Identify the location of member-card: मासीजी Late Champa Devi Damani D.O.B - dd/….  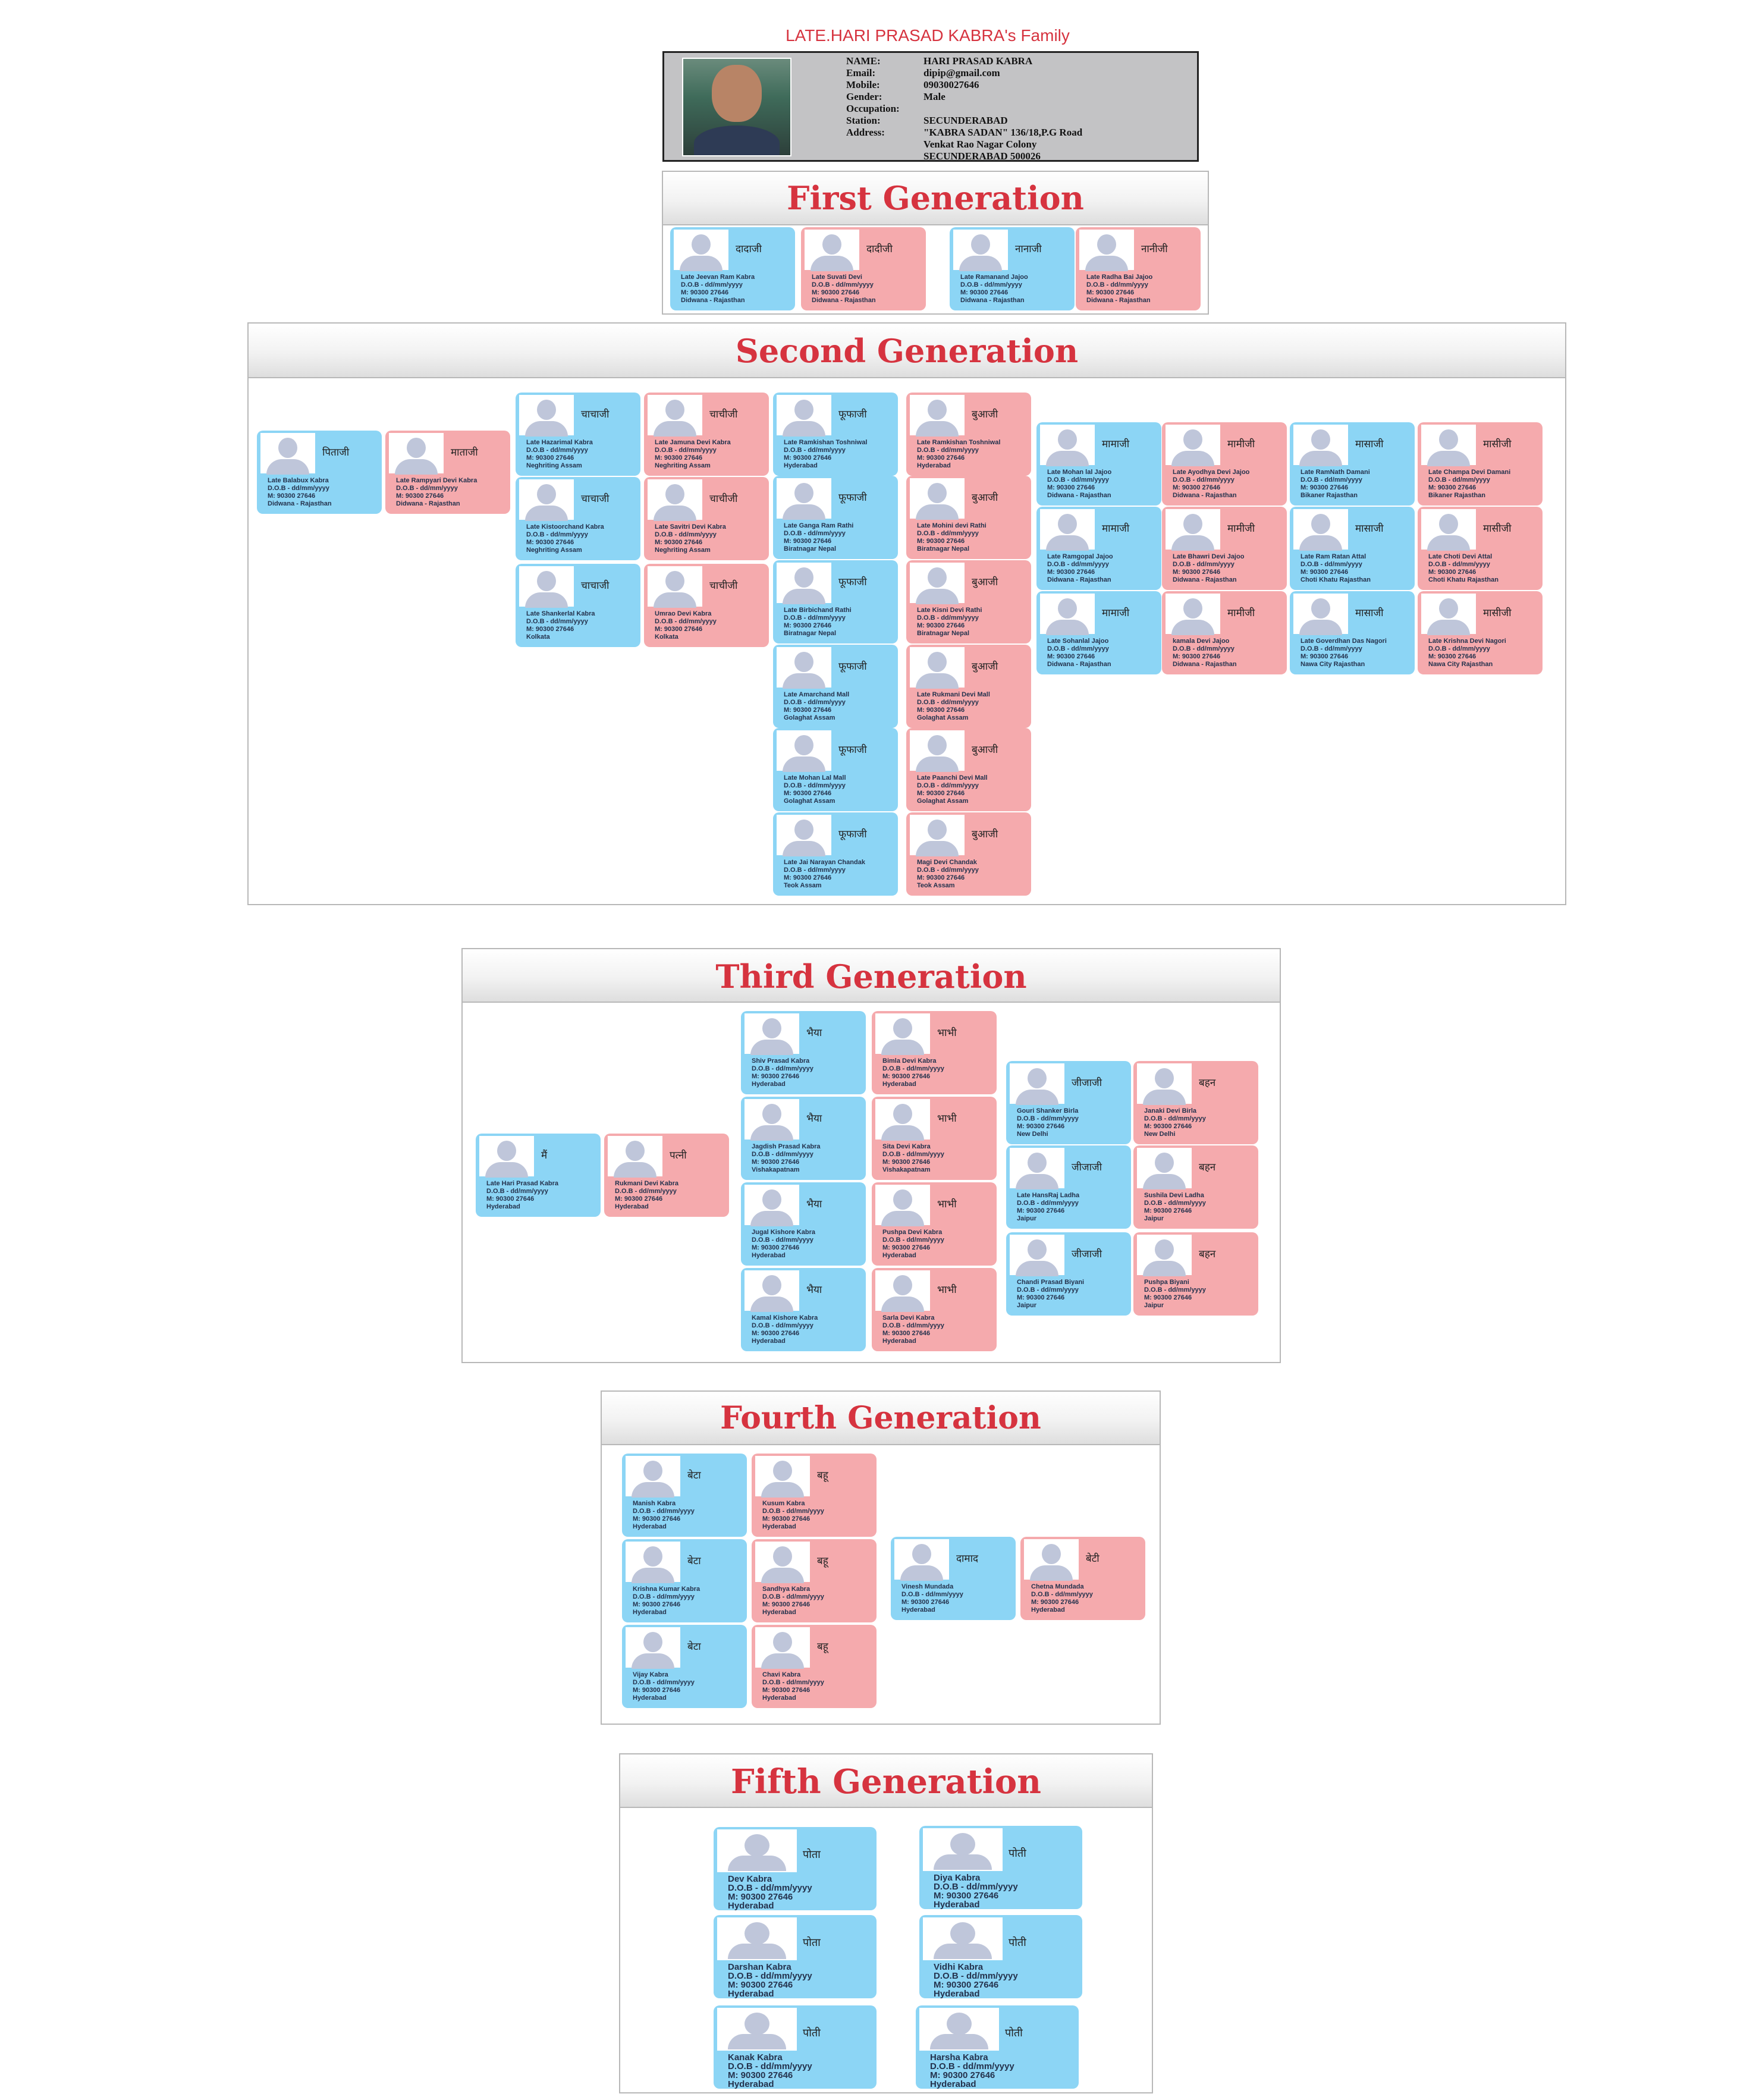
(1480, 464).